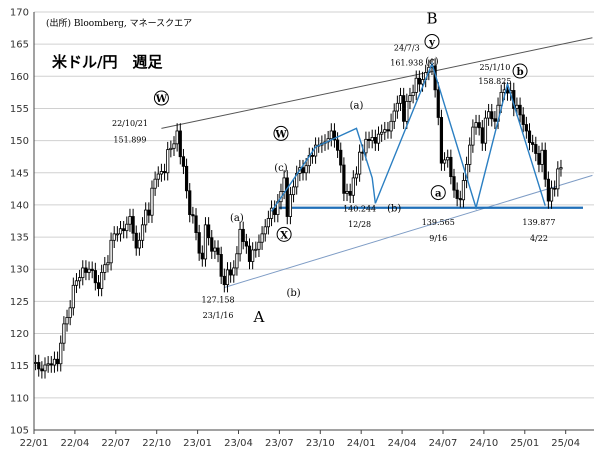 The image size is (604, 468). What do you see at coordinates (19, 141) in the screenshot?
I see `y-tick-label: 150` at bounding box center [19, 141].